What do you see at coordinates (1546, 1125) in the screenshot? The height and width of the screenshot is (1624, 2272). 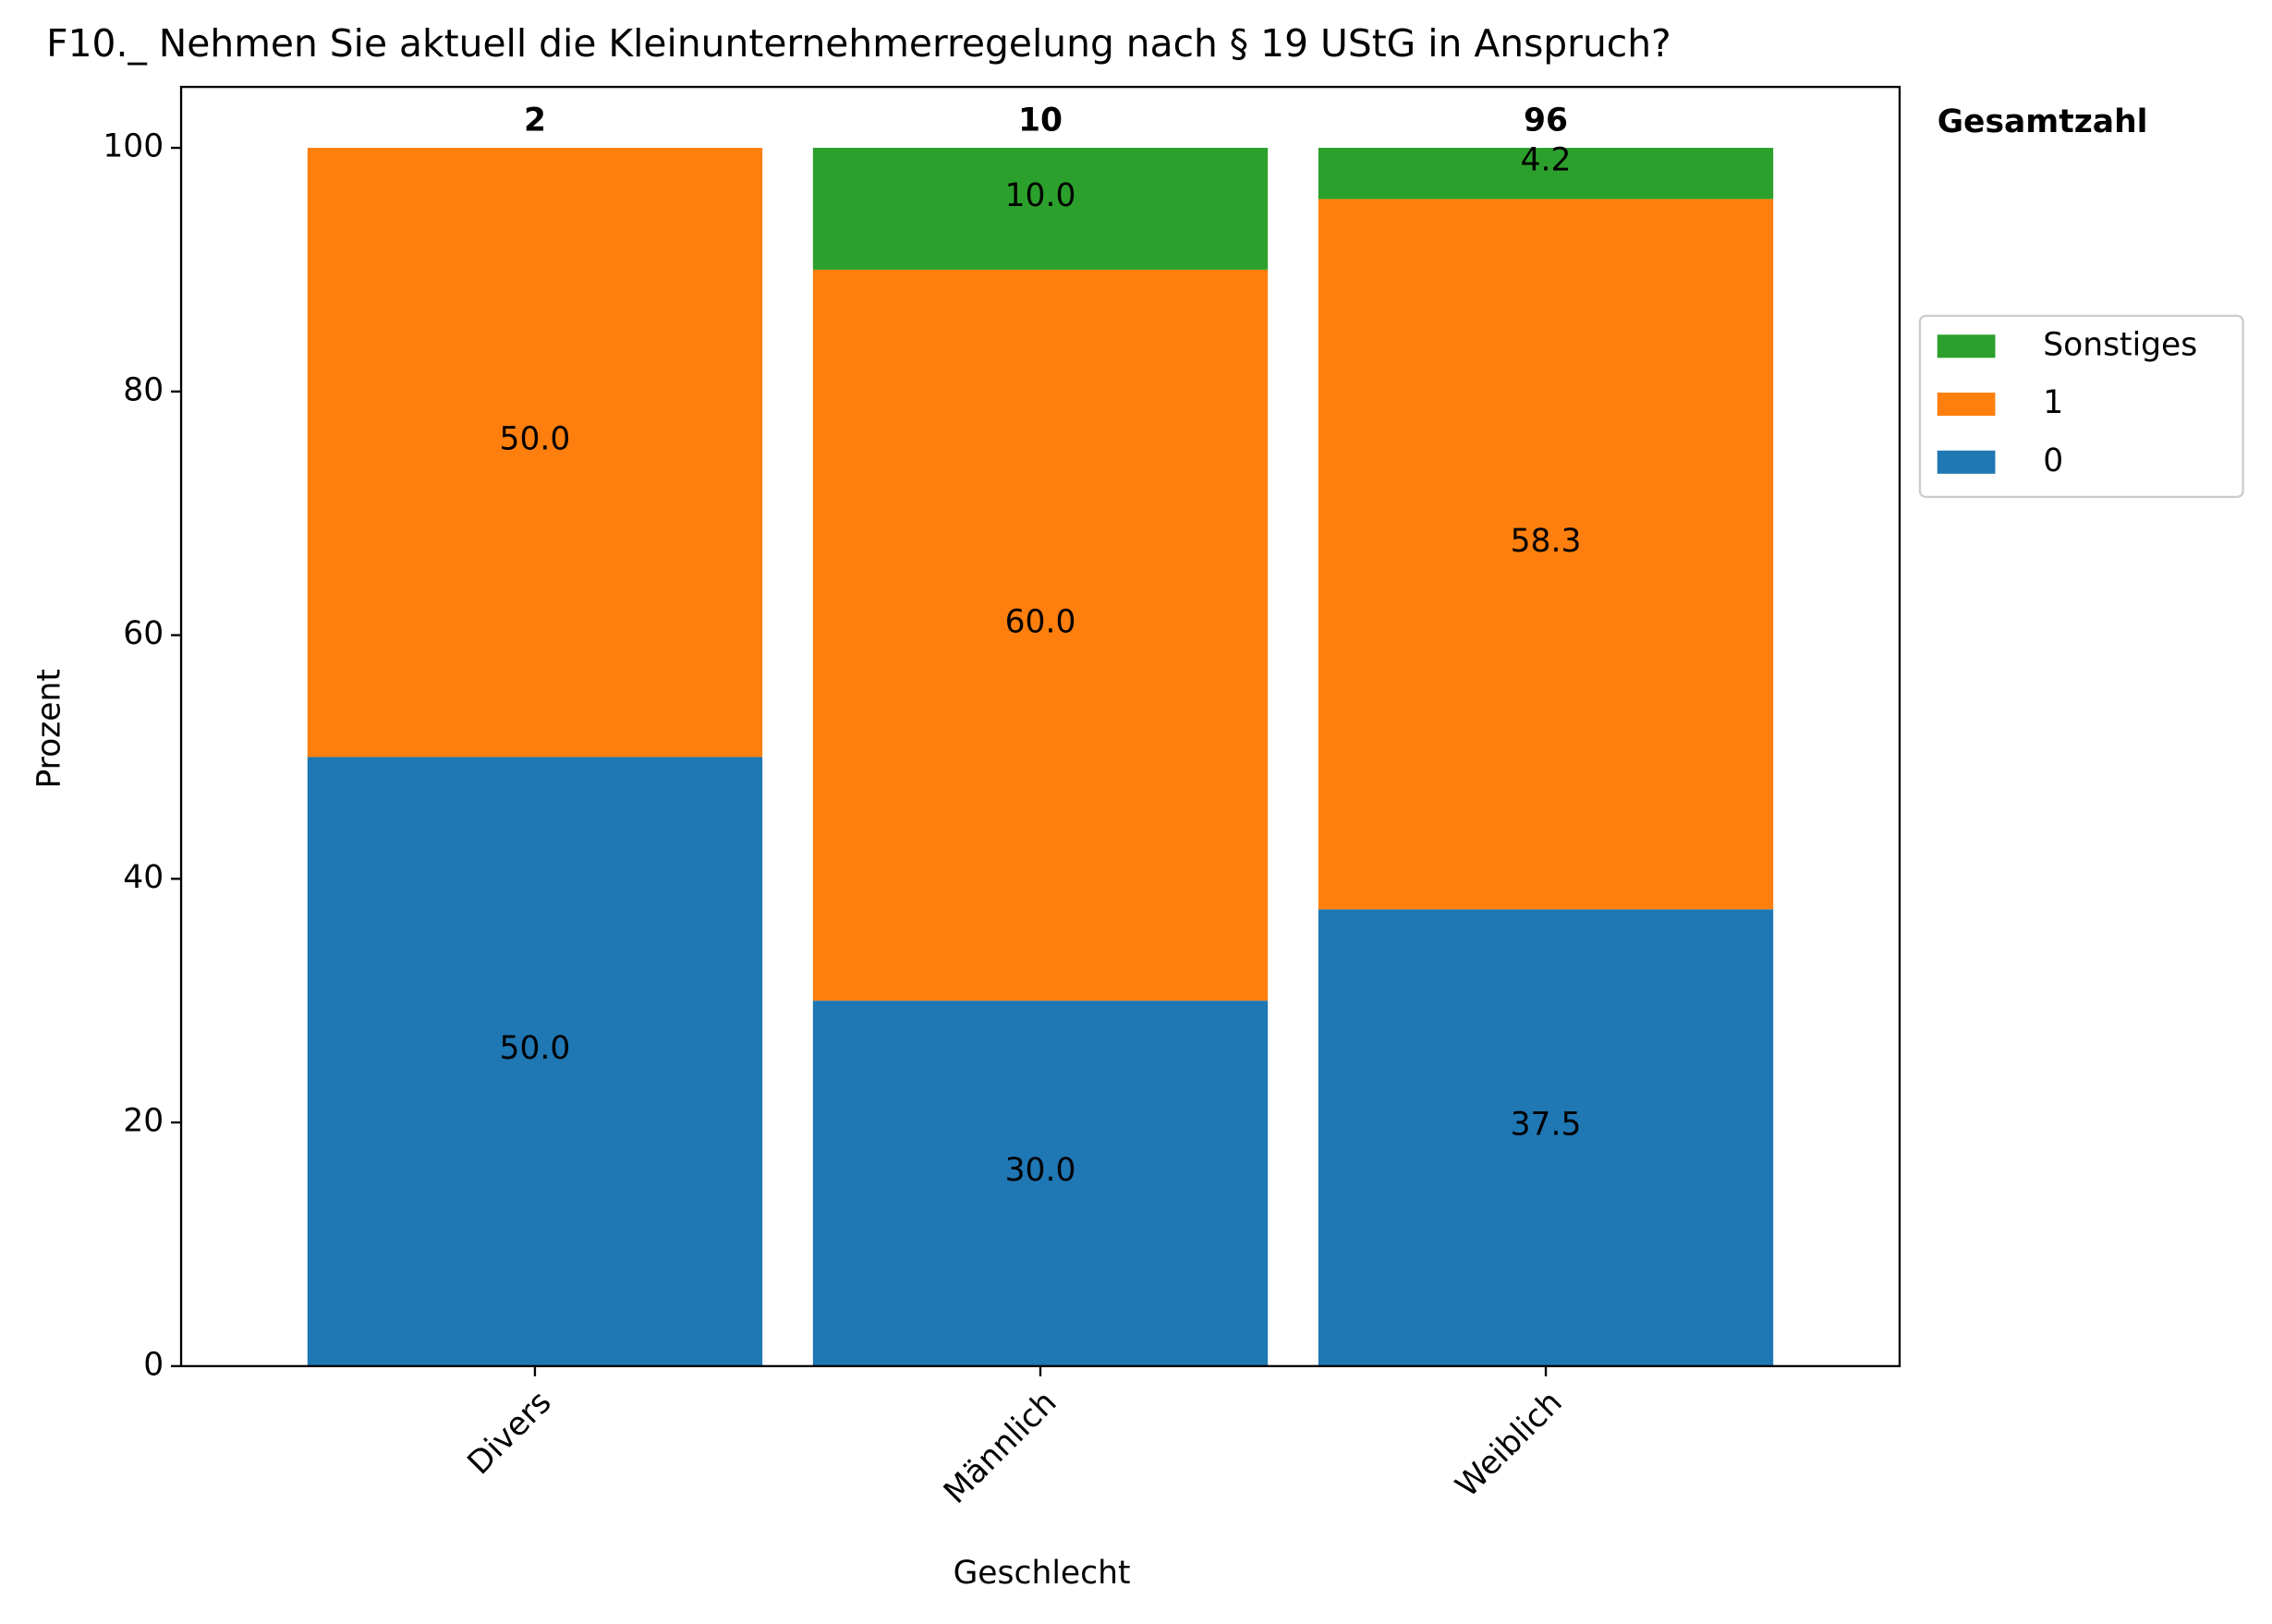 I see `data-label: 37.5` at bounding box center [1546, 1125].